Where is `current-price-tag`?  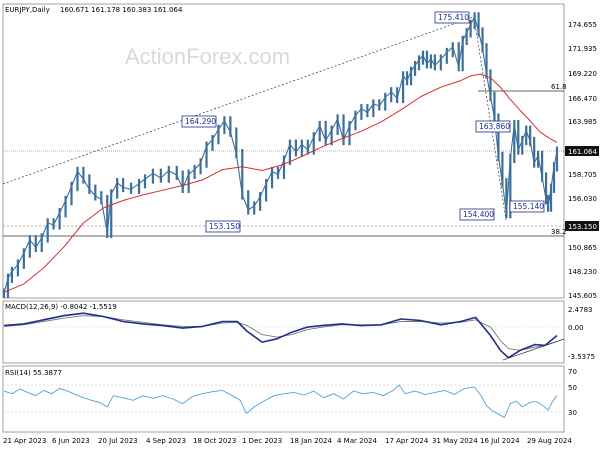
current-price-tag is located at coordinates (582, 151).